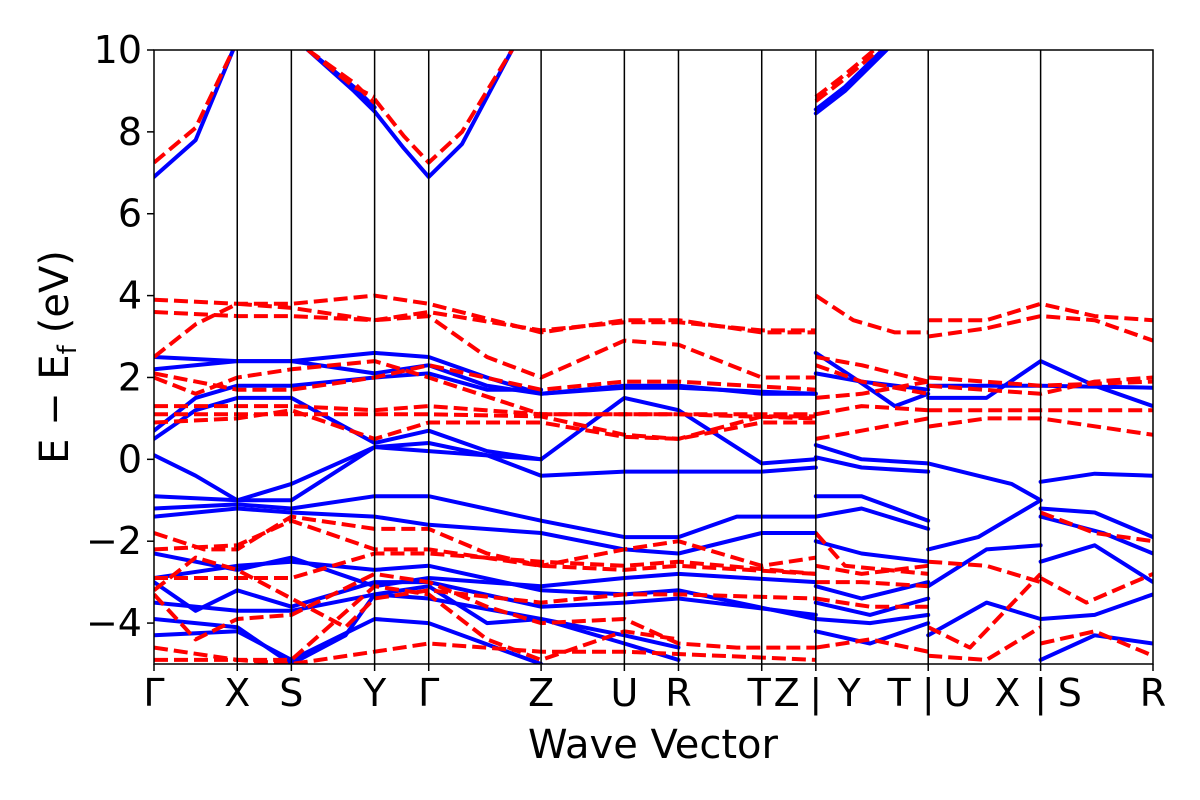 This screenshot has width=1200, height=800. I want to click on y-tick-label: 6, so click(130, 214).